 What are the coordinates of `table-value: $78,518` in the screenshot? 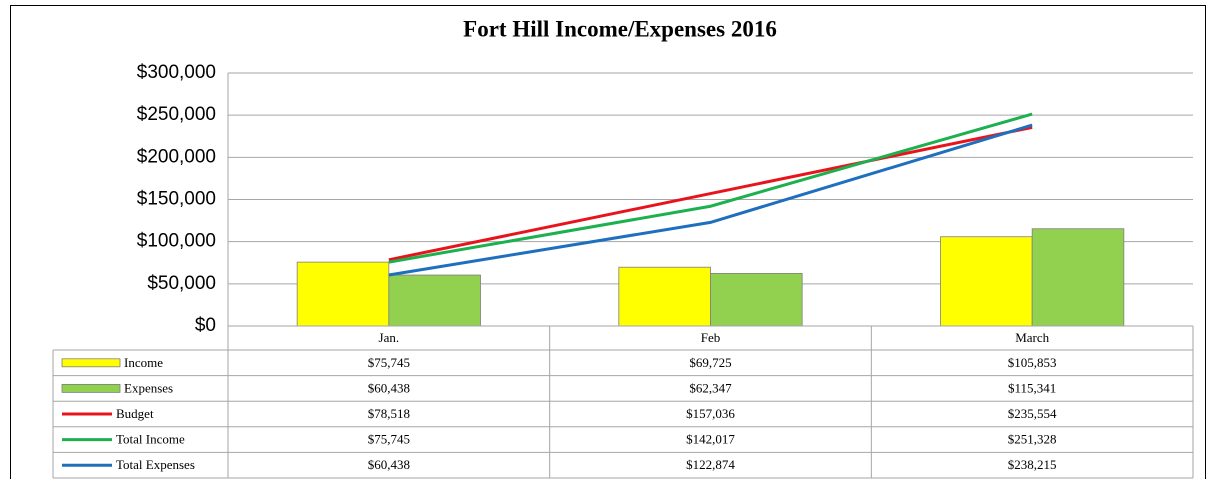 It's located at (389, 413).